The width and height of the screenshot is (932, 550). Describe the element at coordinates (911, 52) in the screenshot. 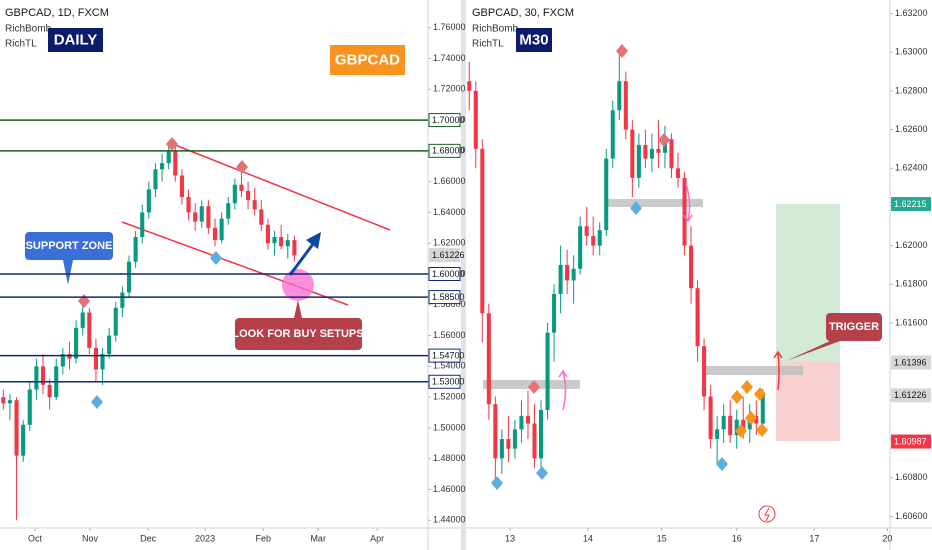

I see `y-tick-label: 1.63000` at that location.